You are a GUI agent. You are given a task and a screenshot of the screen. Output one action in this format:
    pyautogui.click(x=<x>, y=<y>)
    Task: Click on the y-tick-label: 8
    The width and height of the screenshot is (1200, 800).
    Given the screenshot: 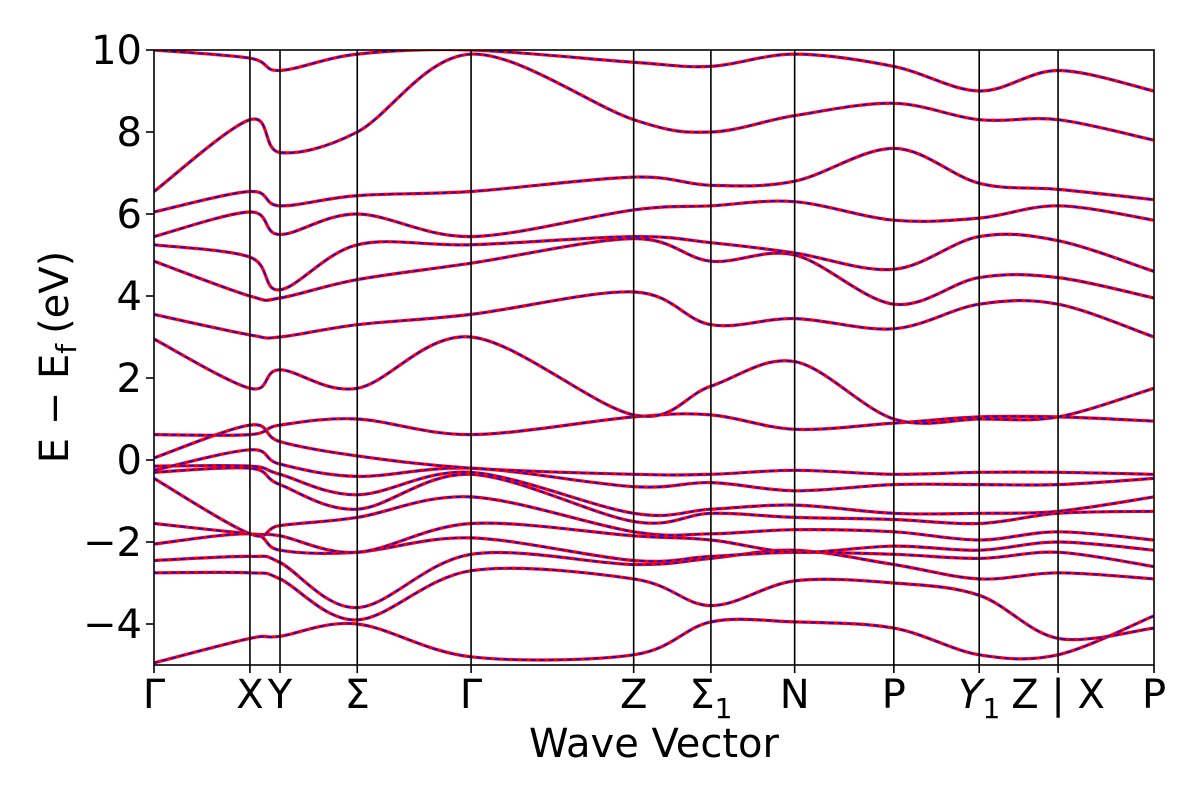 What is the action you would take?
    pyautogui.click(x=129, y=133)
    